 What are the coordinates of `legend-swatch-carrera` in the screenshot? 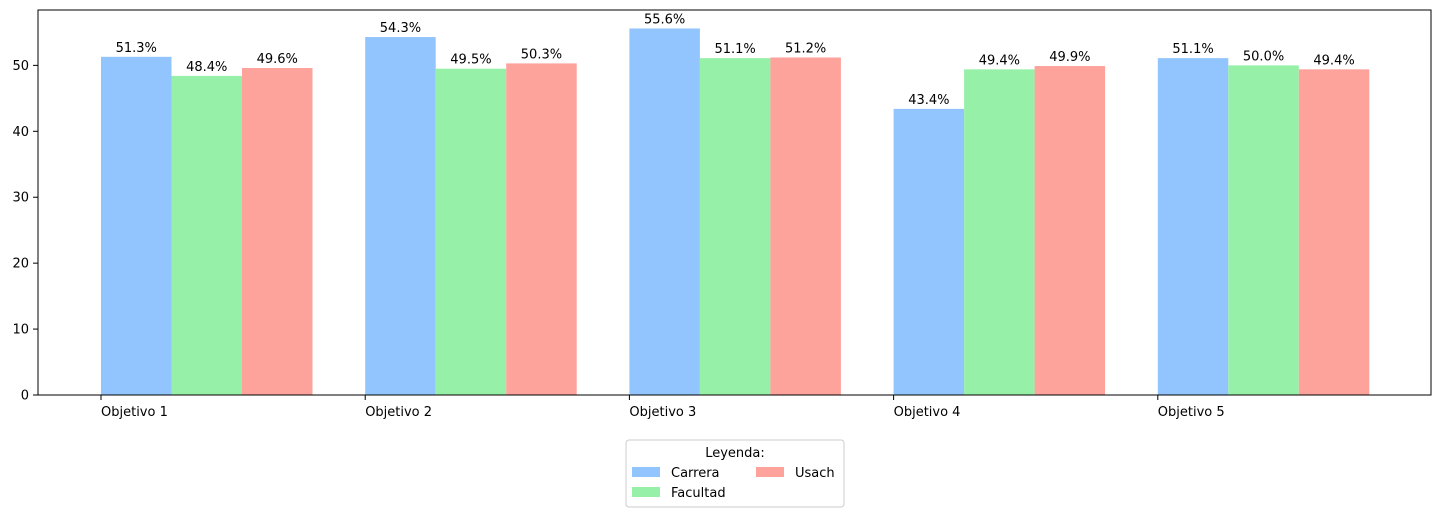 It's located at (646, 472).